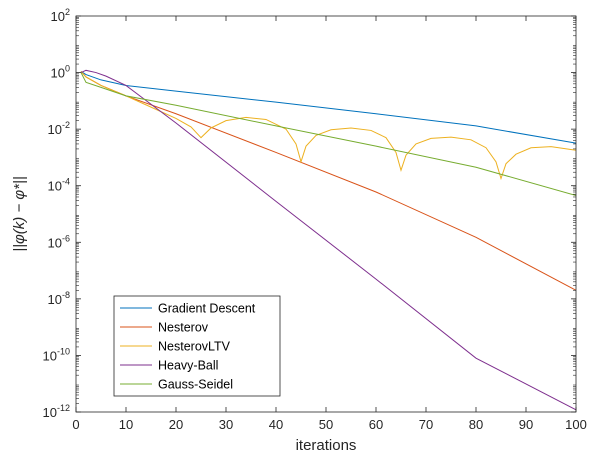 This screenshot has height=459, width=594. What do you see at coordinates (326, 424) in the screenshot?
I see `x-tick-label: 50` at bounding box center [326, 424].